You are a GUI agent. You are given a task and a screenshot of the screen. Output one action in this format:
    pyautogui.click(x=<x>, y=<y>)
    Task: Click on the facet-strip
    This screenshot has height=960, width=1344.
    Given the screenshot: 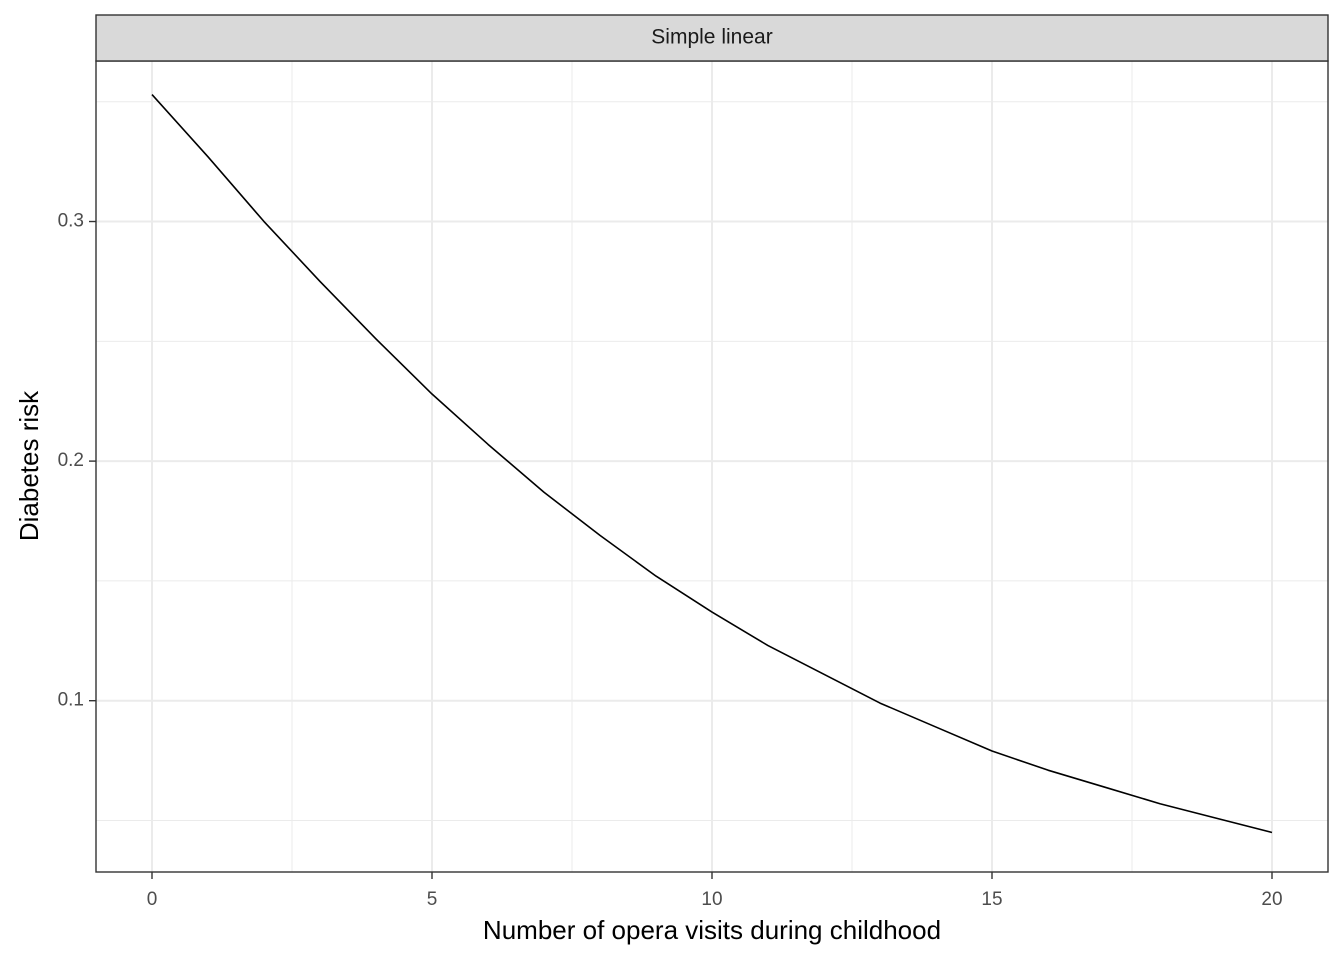 What is the action you would take?
    pyautogui.click(x=712, y=38)
    